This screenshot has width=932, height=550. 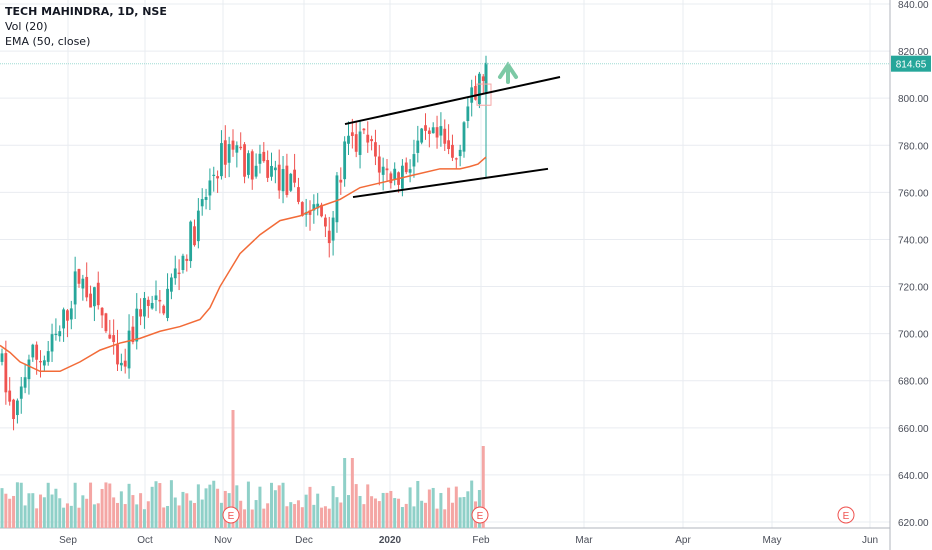 What do you see at coordinates (913, 288) in the screenshot?
I see `y-tick-label: 720.00` at bounding box center [913, 288].